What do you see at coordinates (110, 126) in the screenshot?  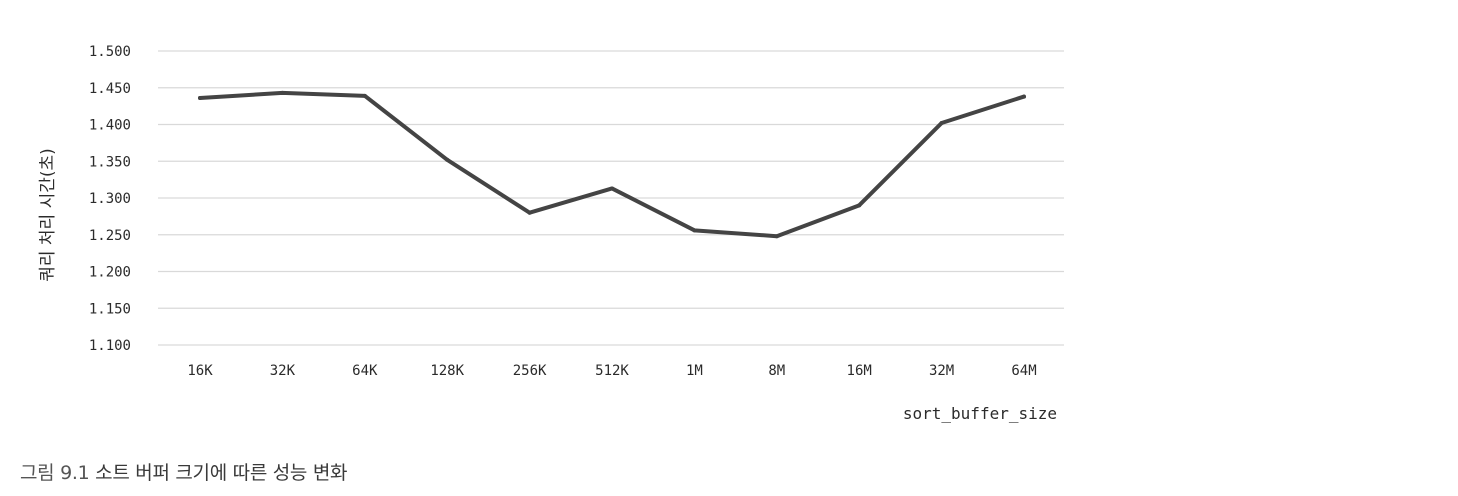 I see `y-tick-label: 1.400` at bounding box center [110, 126].